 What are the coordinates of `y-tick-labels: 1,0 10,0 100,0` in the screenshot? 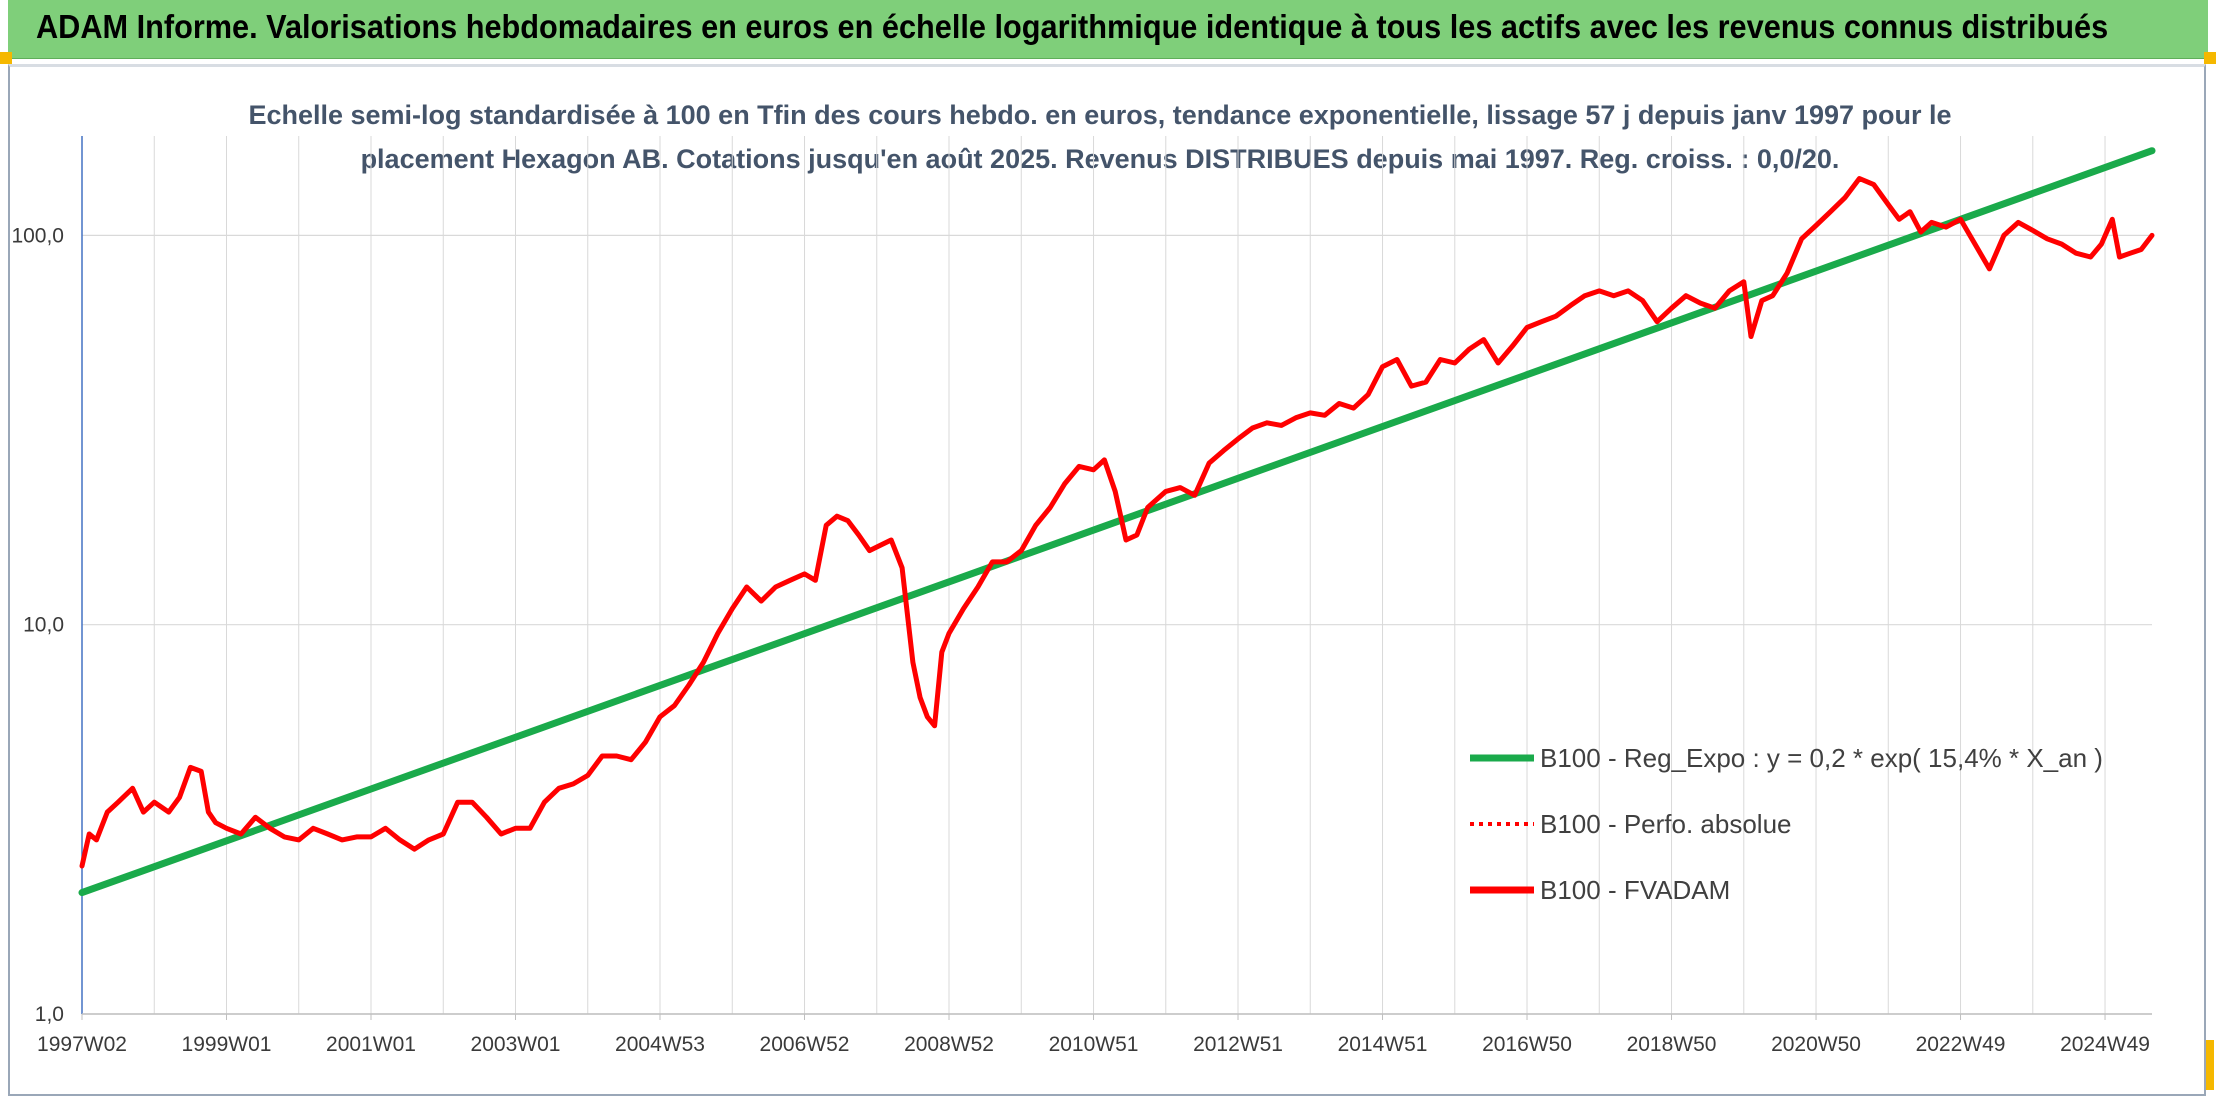 It's located at (37, 625).